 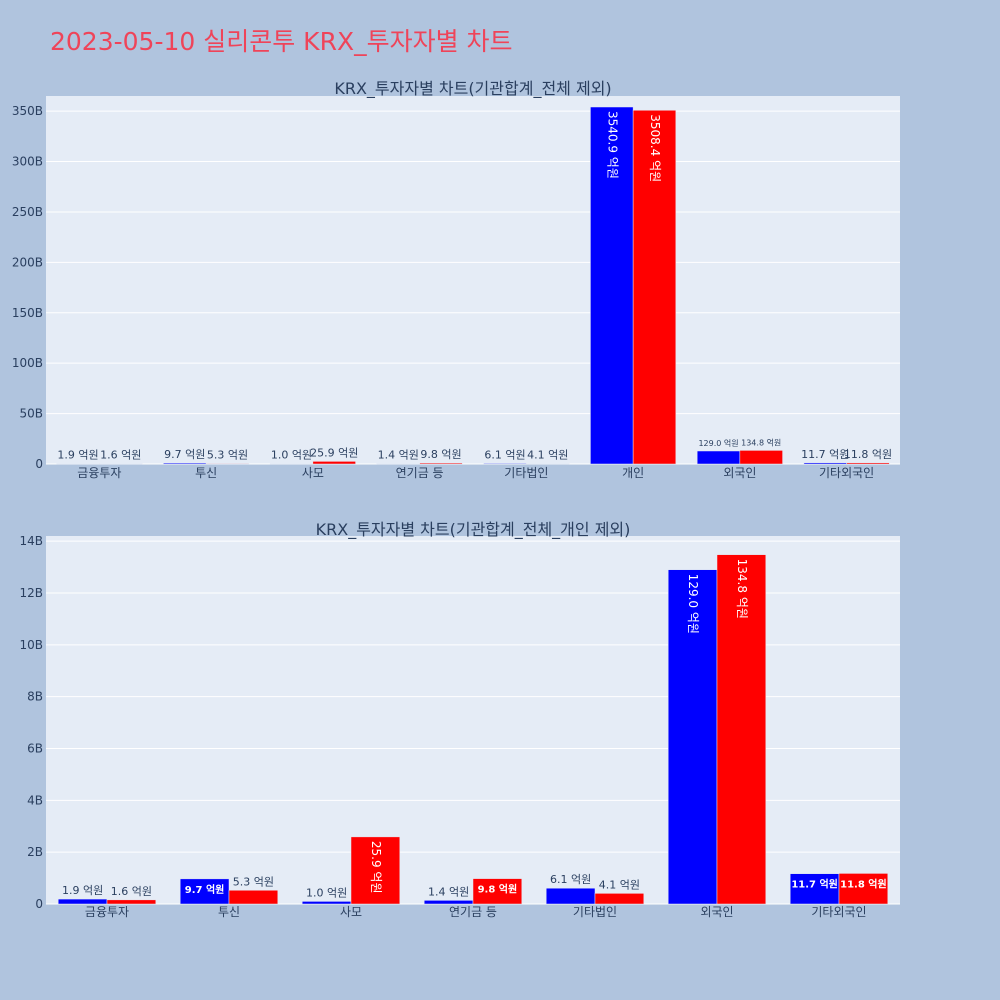 I want to click on y-tick-label: 250B, so click(x=27, y=212).